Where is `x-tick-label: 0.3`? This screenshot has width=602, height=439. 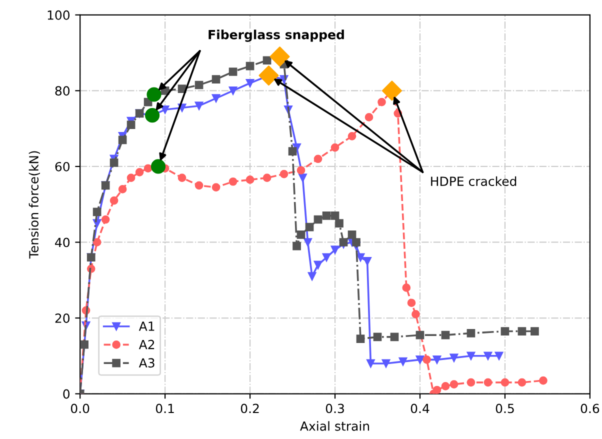 x-tick-label: 0.3 is located at coordinates (335, 409).